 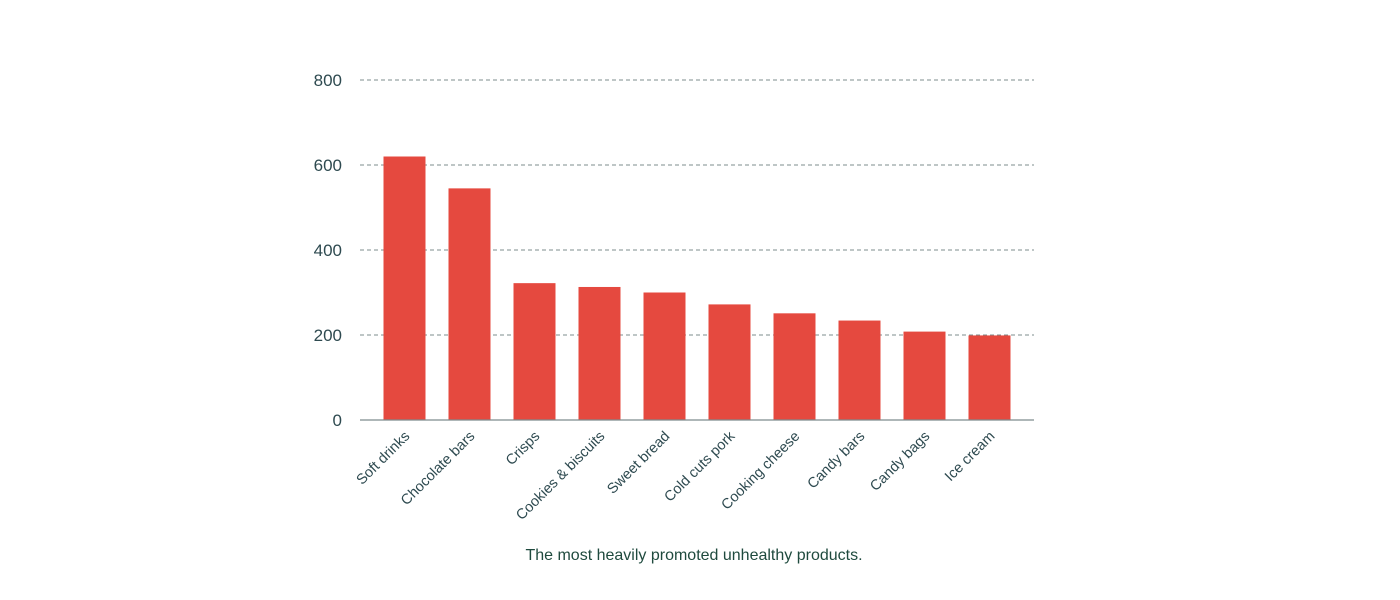 I want to click on y-tick-label: 0, so click(x=337, y=420).